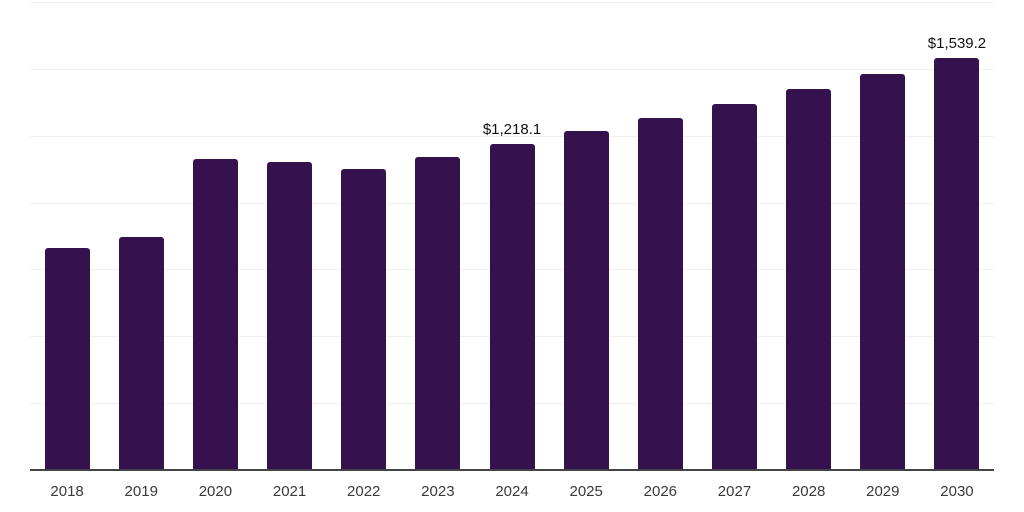 The width and height of the screenshot is (1024, 512). I want to click on bar-slot-2023, so click(438, 236).